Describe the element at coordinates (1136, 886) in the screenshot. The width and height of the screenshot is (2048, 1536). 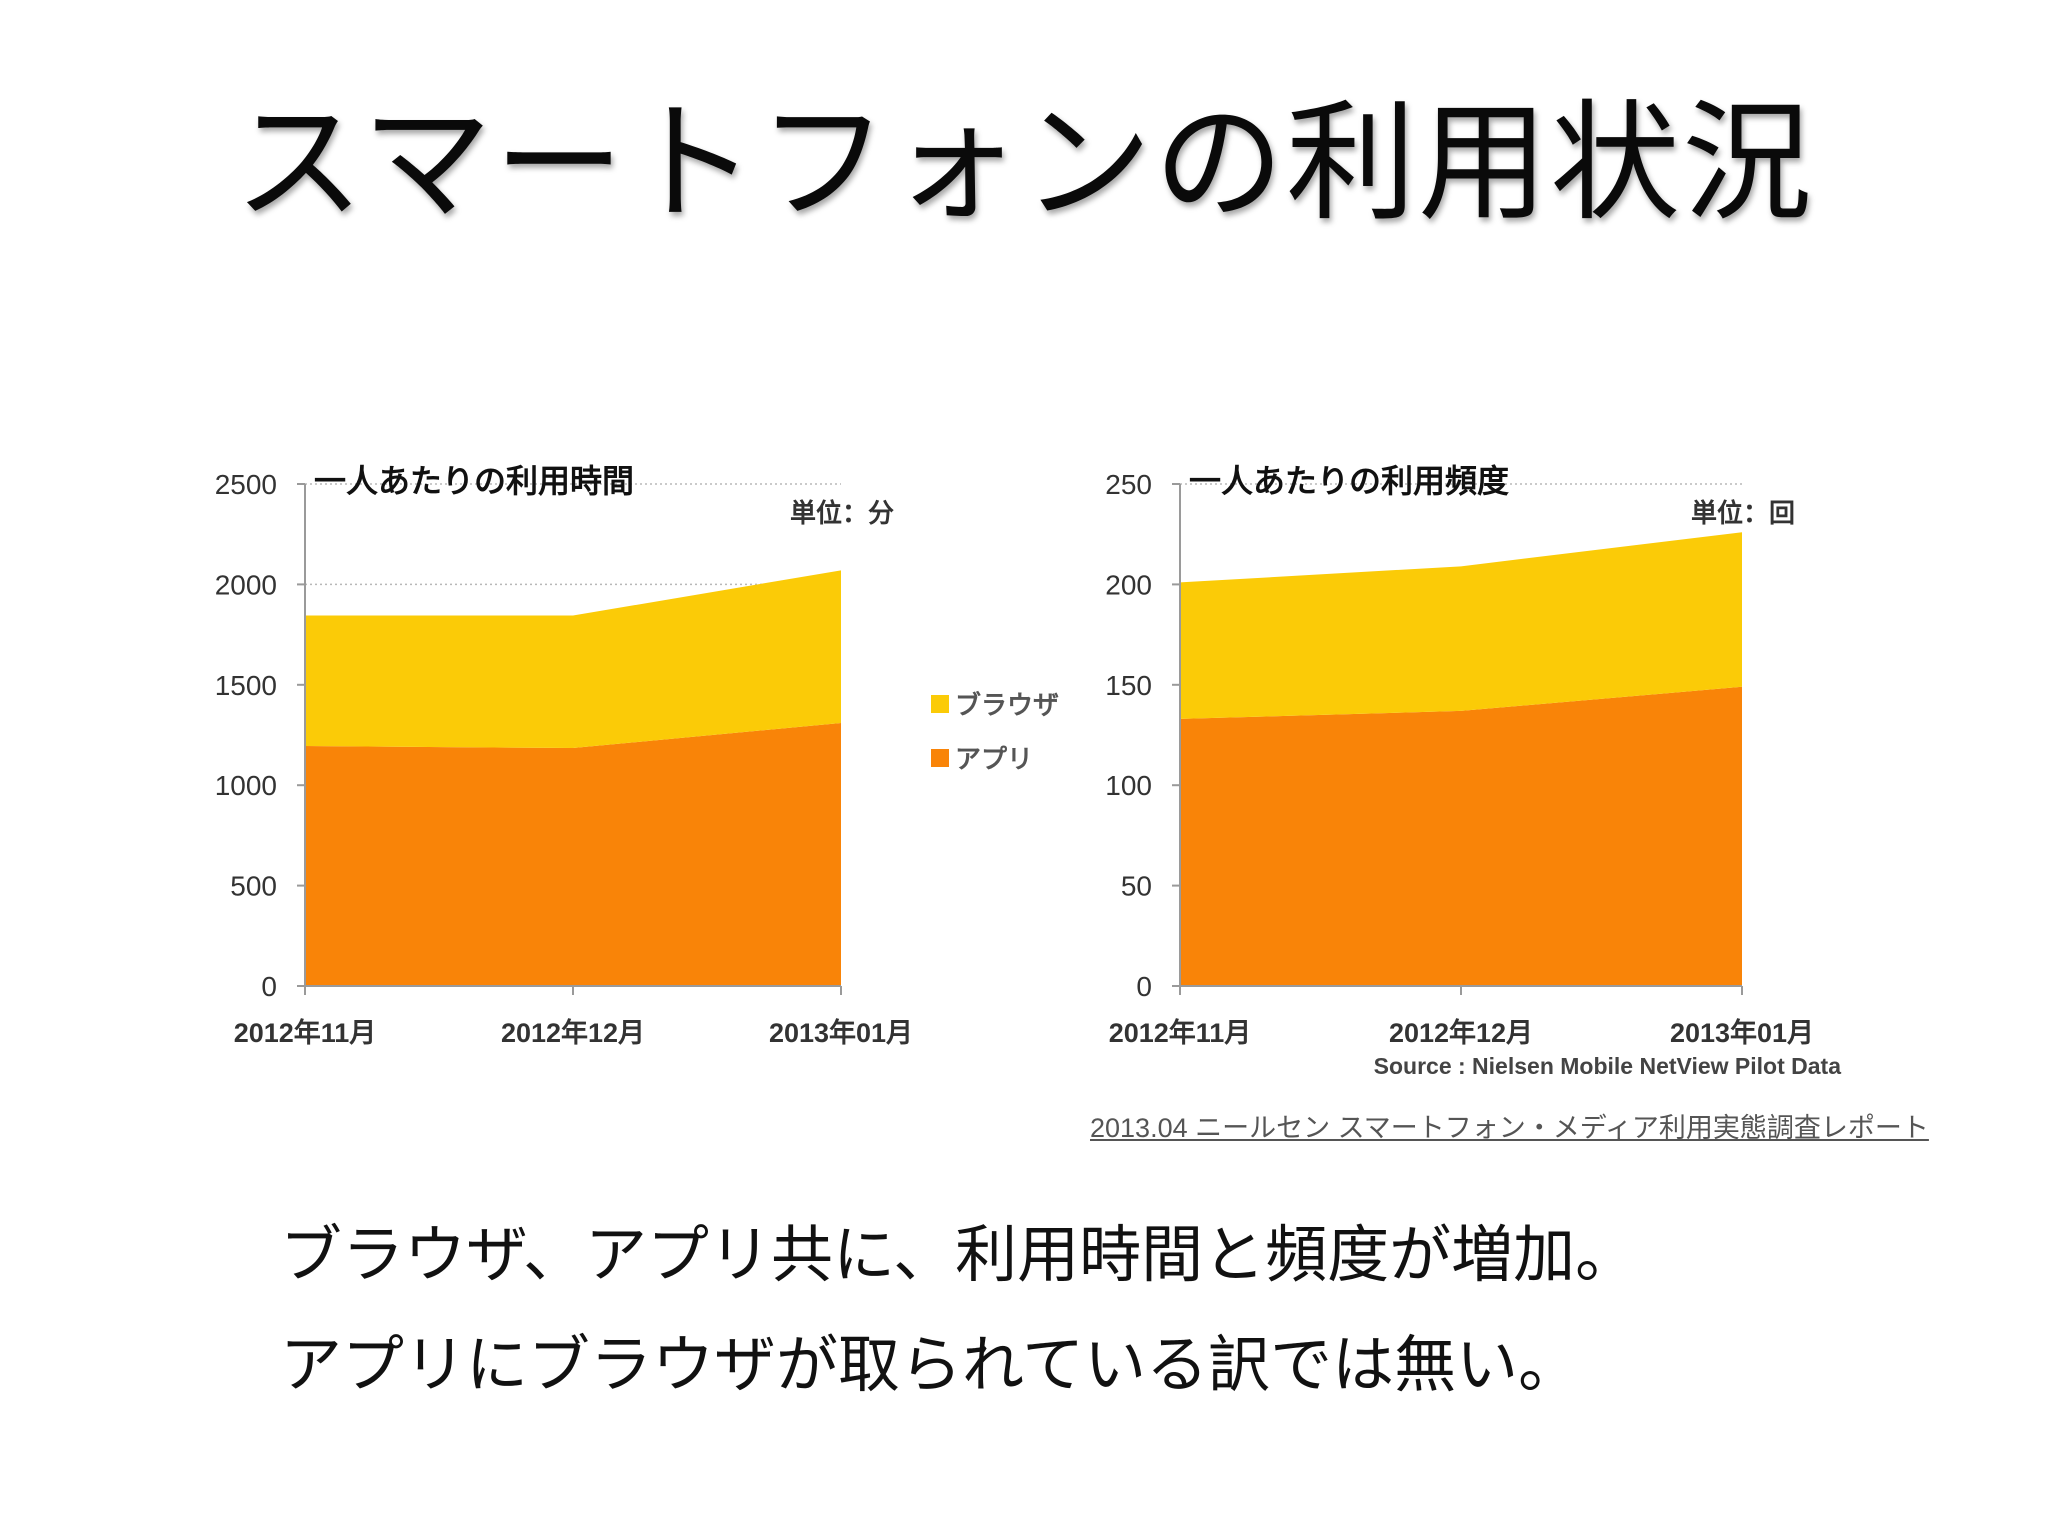
I see `y-tick-label: 50` at that location.